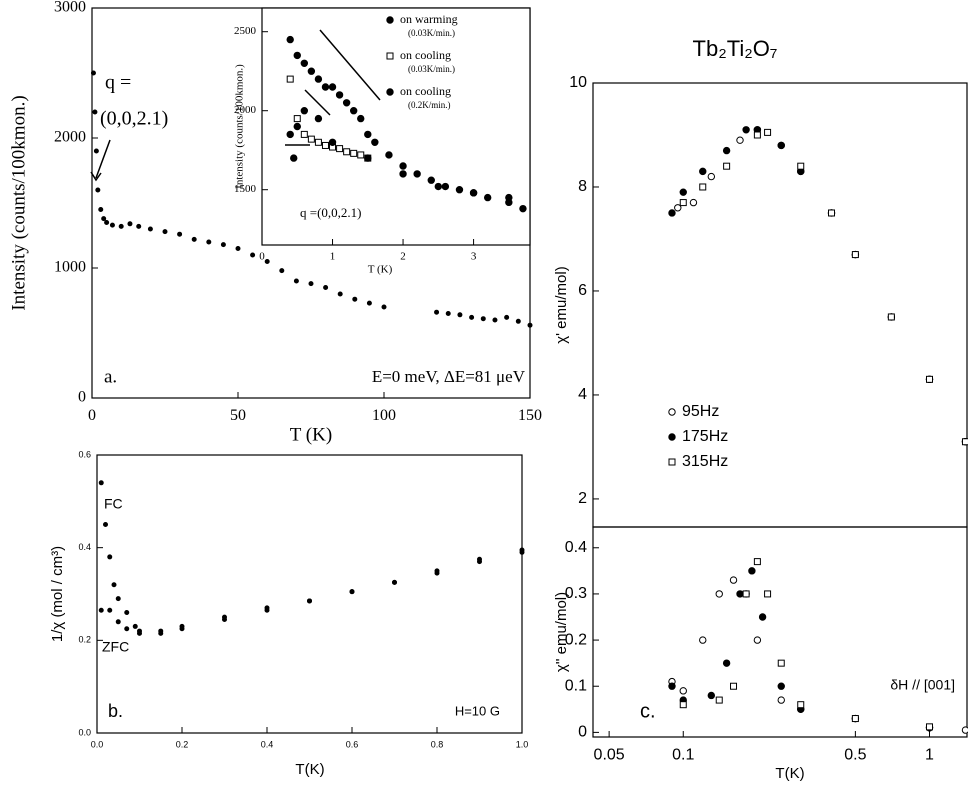 The image size is (968, 787). I want to click on annotation: c., so click(648, 711).